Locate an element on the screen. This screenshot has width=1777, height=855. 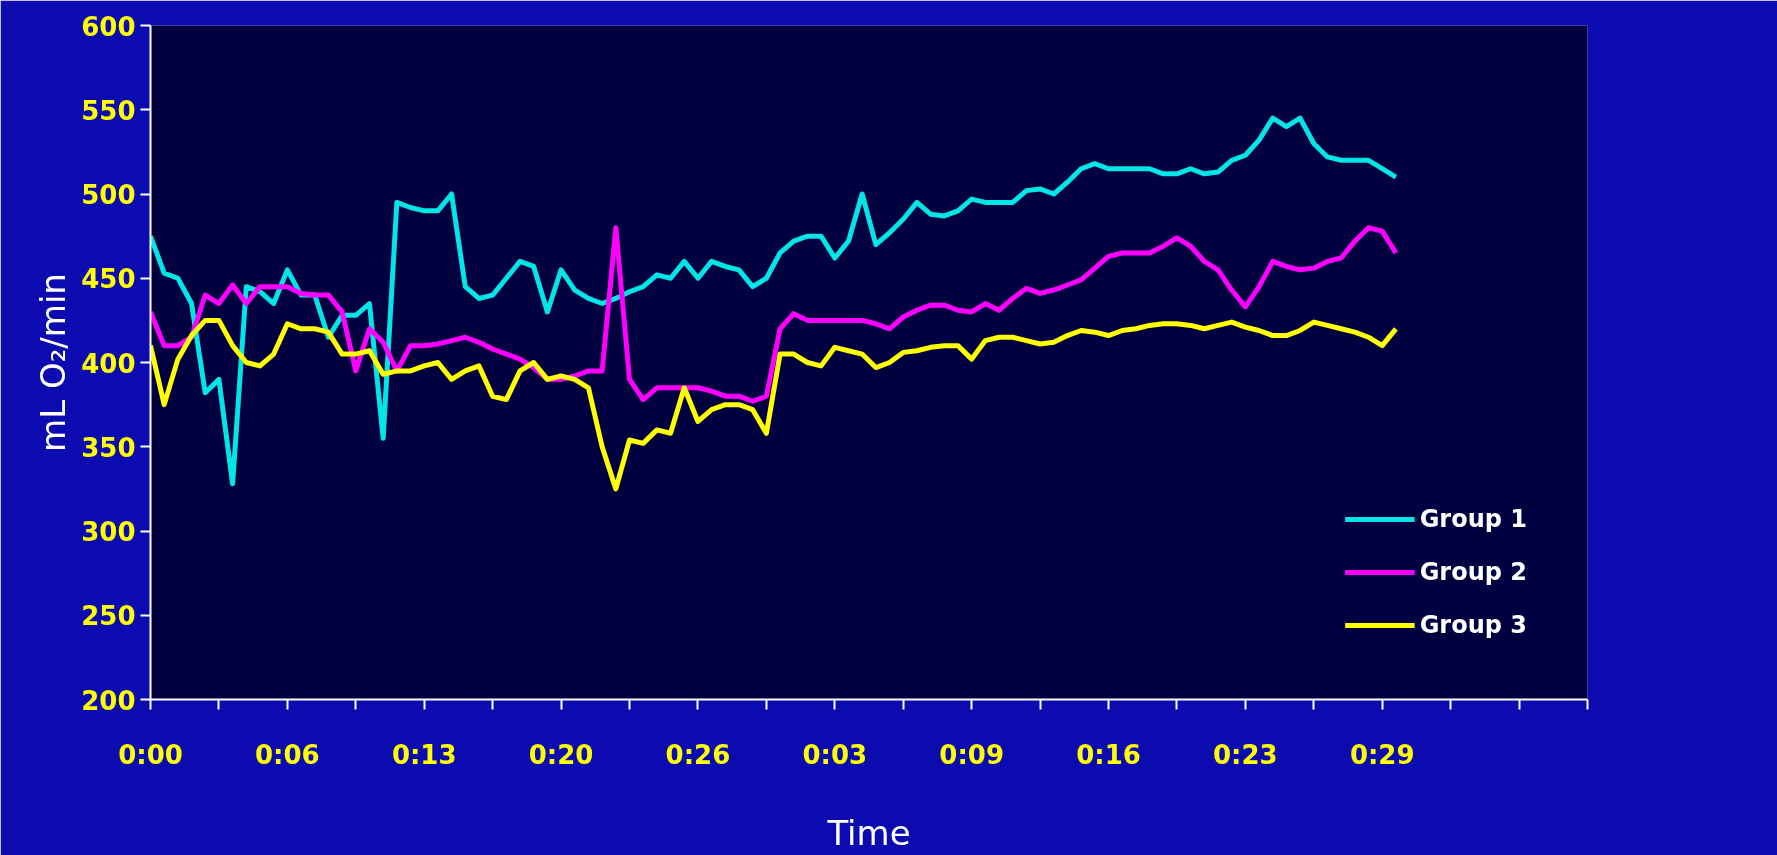
y-tick-label: 200 is located at coordinates (108, 700).